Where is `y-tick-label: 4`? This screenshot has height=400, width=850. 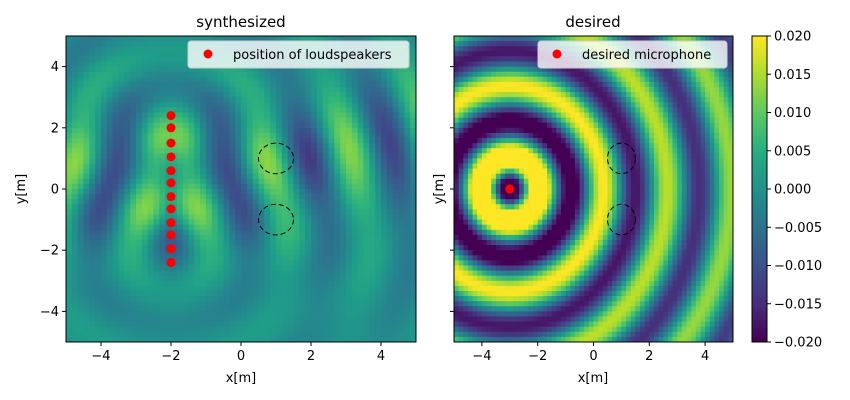 y-tick-label: 4 is located at coordinates (55, 67).